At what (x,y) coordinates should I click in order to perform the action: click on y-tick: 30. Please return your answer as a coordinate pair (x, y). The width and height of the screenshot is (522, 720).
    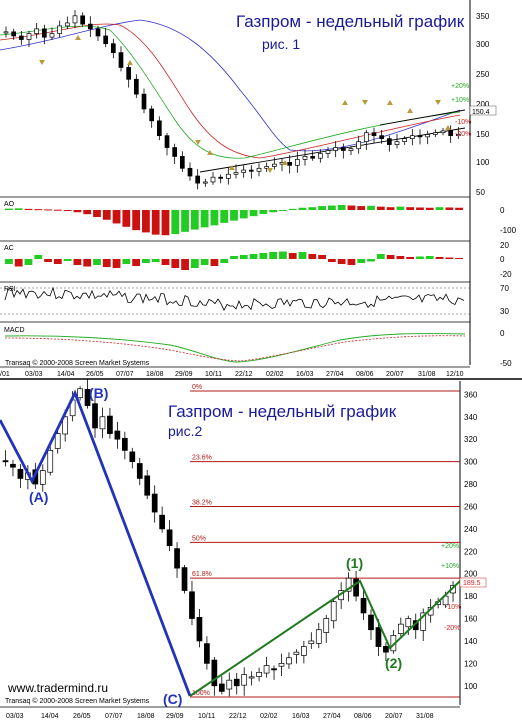
    Looking at the image, I should click on (504, 311).